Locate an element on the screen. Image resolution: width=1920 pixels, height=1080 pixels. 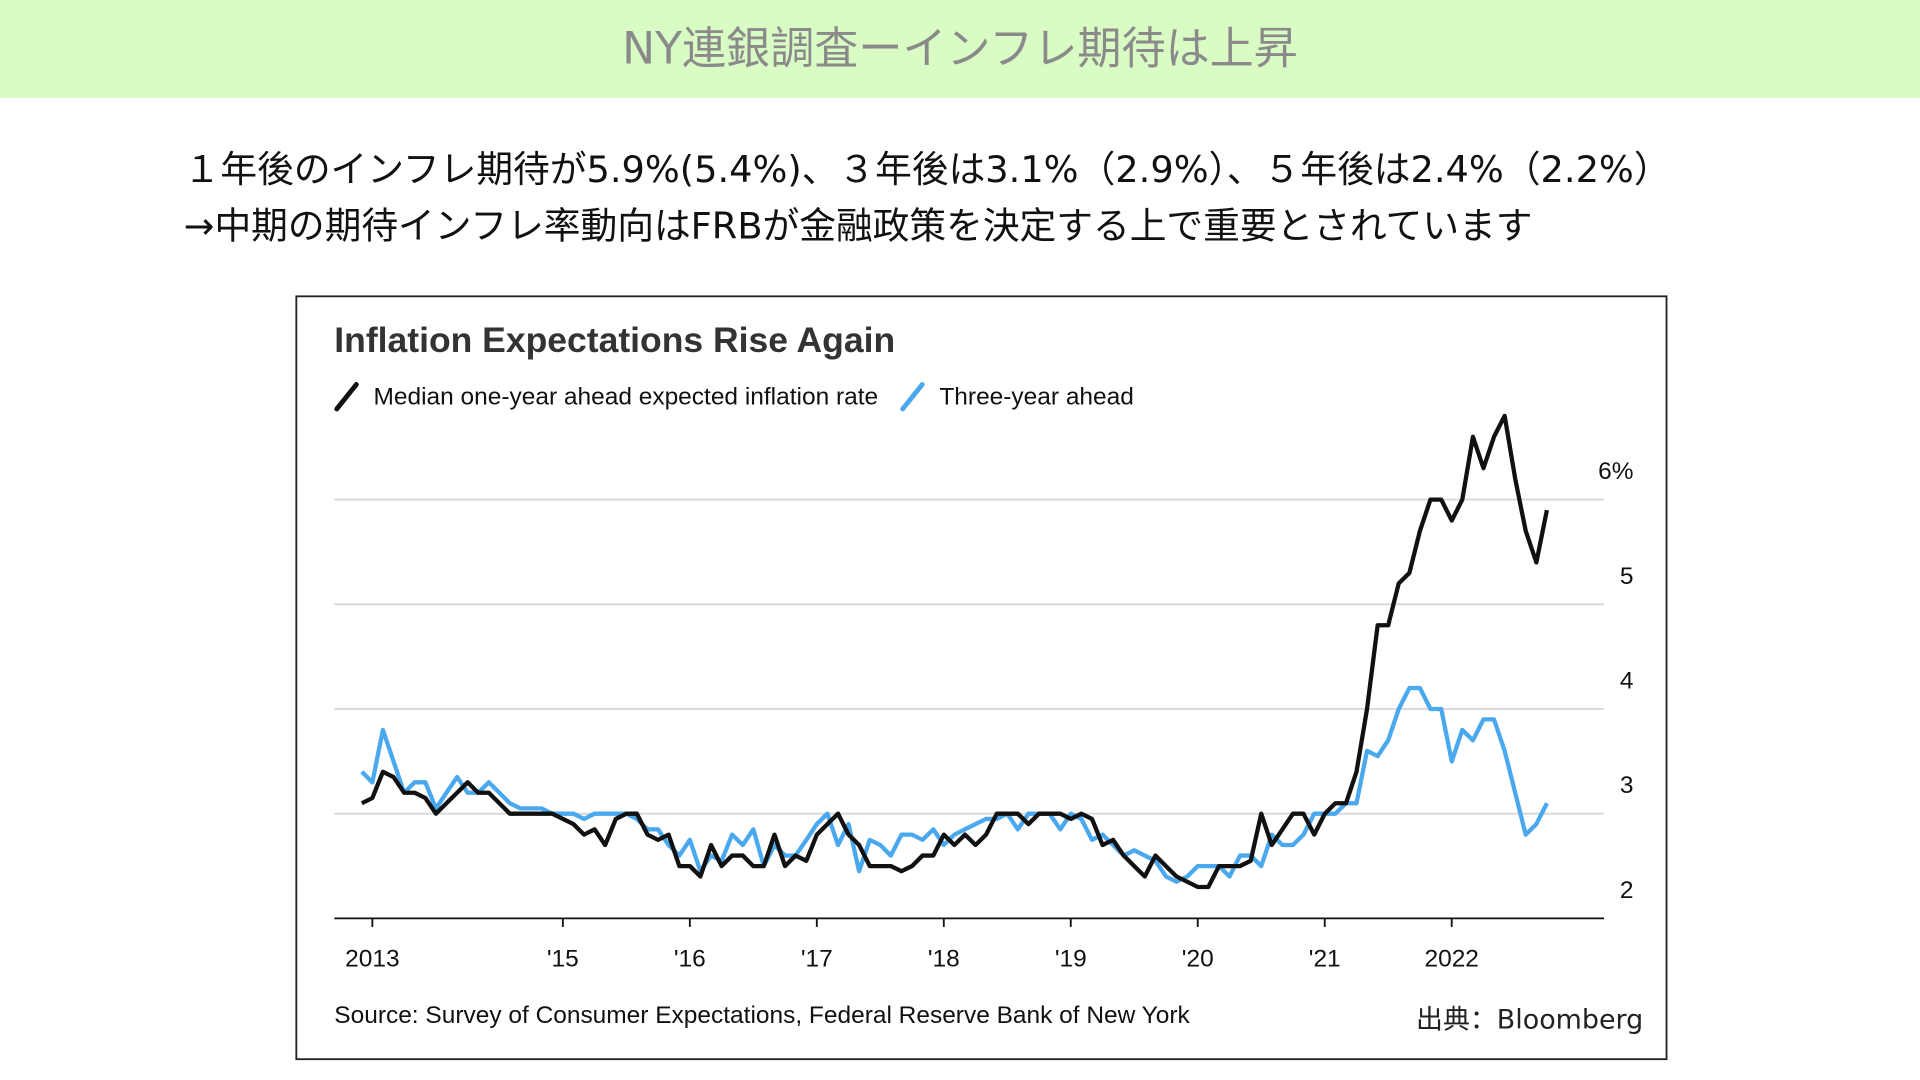
x-tick-label: '19 is located at coordinates (1071, 958).